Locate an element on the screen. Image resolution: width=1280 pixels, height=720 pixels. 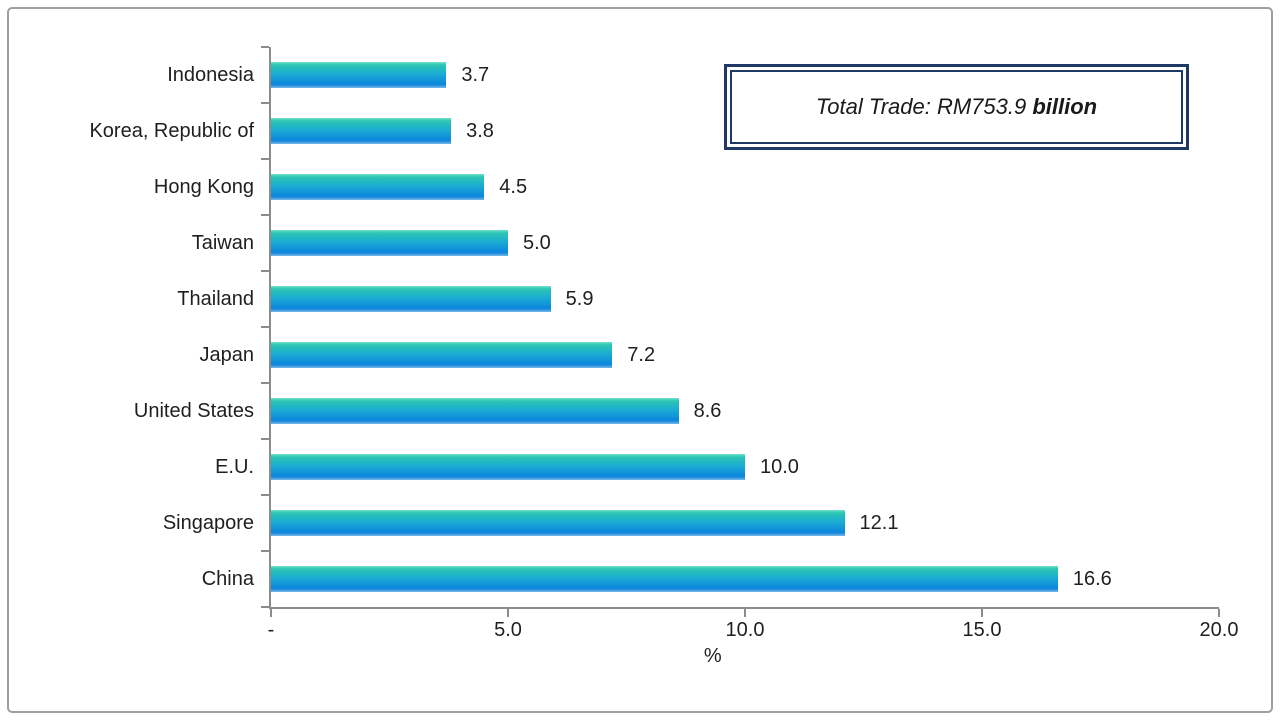
bar-japan is located at coordinates (442, 355).